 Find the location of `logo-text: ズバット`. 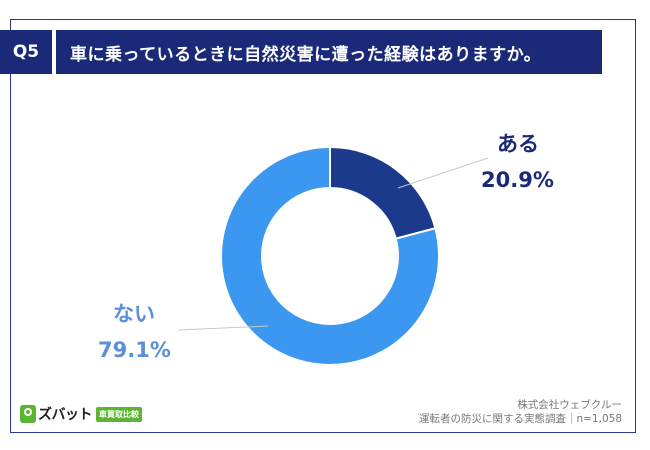

logo-text: ズバット is located at coordinates (65, 415).